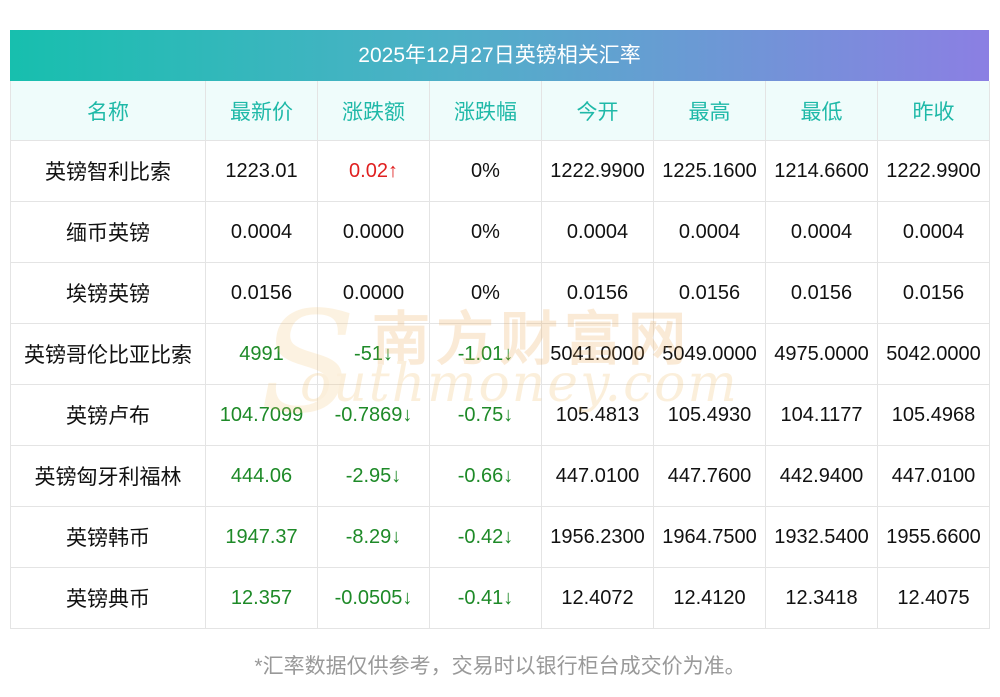 Image resolution: width=1000 pixels, height=697 pixels. I want to click on column-header-open: 今开, so click(597, 111).